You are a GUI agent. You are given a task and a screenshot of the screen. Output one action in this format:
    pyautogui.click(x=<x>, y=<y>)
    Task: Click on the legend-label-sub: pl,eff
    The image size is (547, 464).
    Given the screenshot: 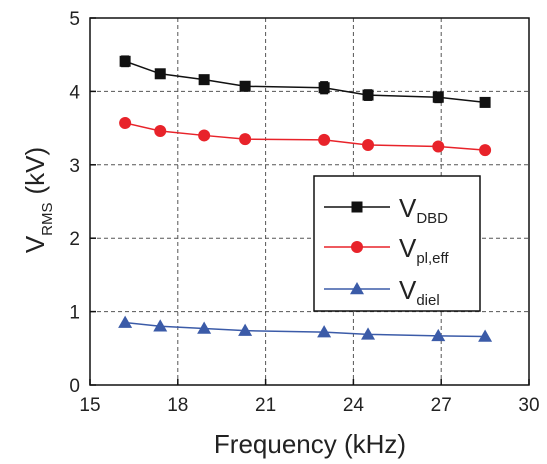 What is the action you would take?
    pyautogui.click(x=432, y=258)
    